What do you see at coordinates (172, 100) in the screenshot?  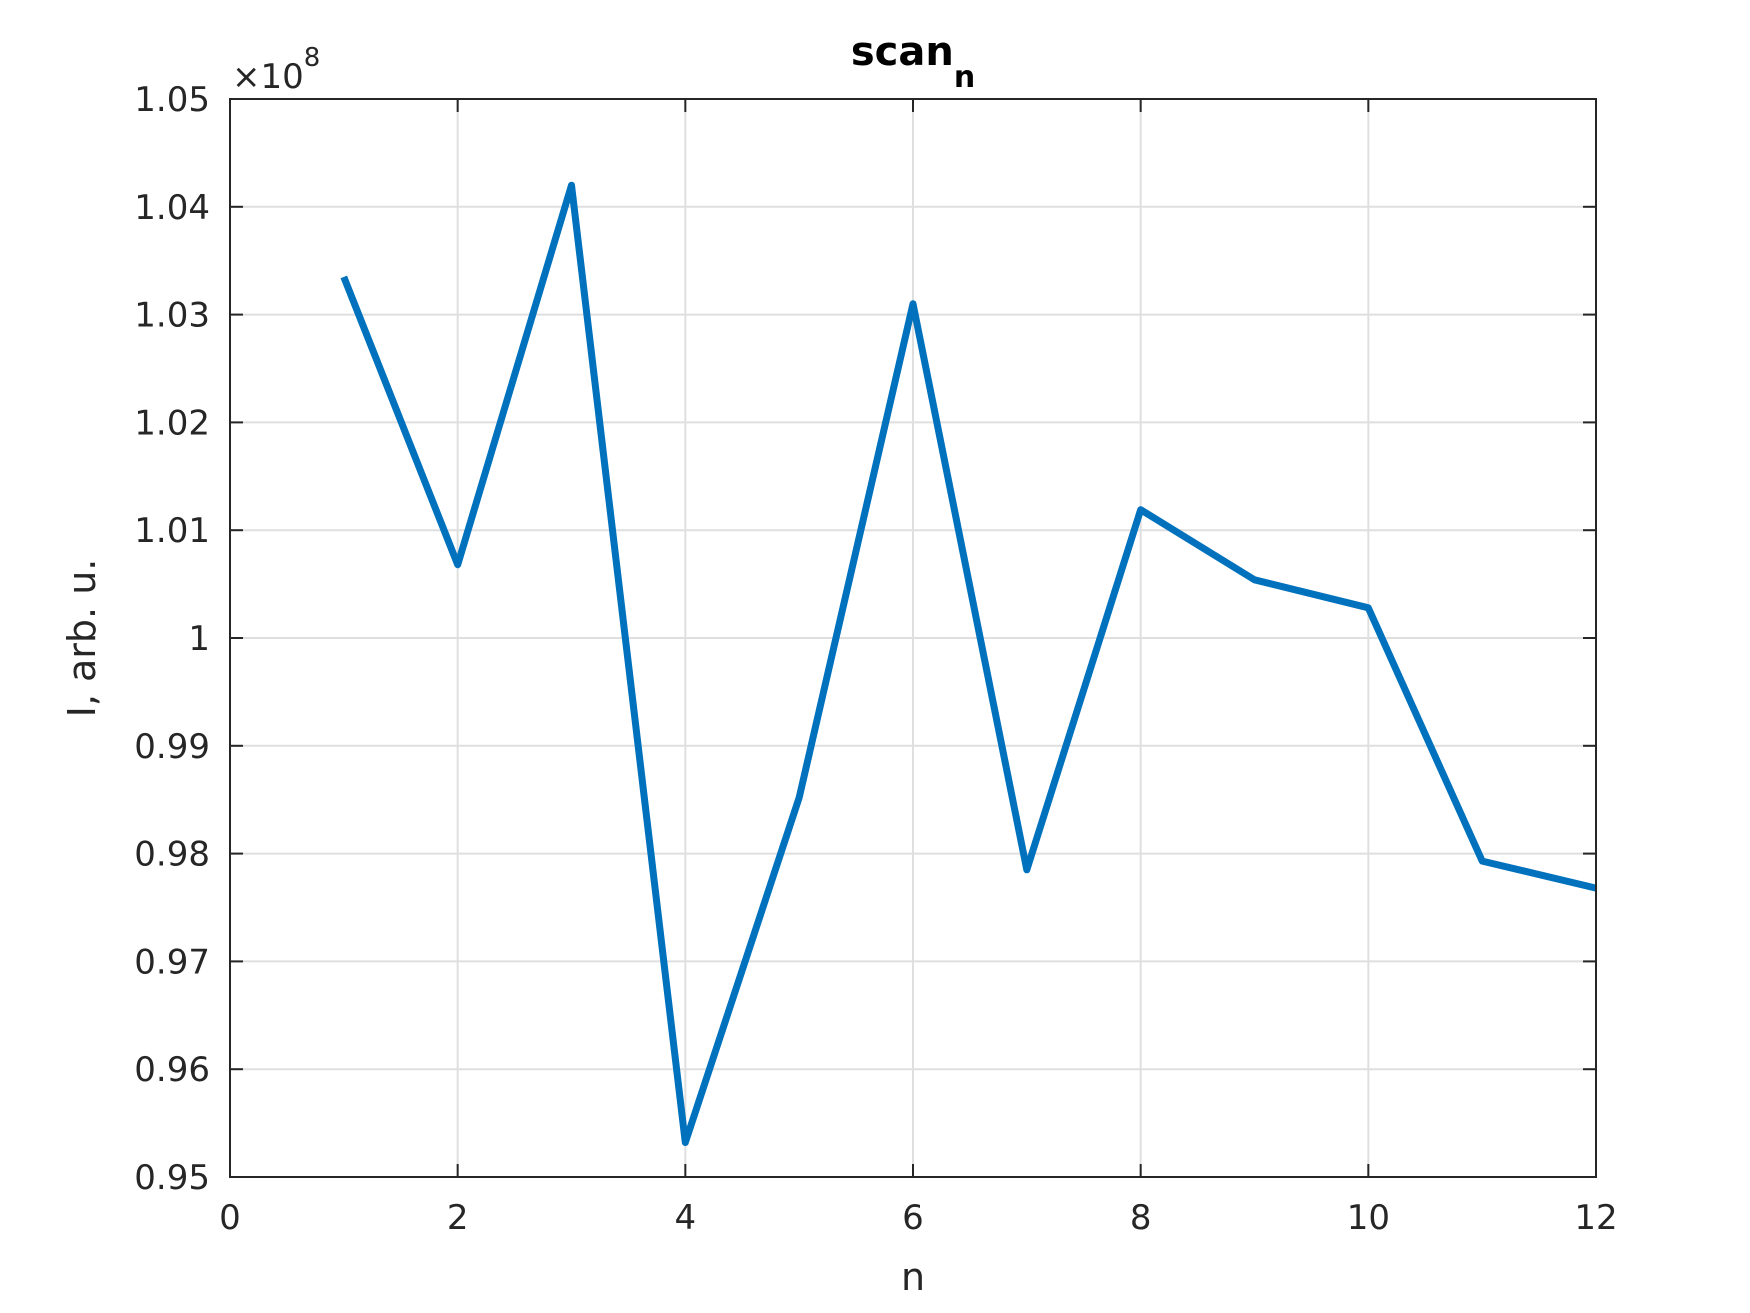 I see `y-tick-label: 1.05` at bounding box center [172, 100].